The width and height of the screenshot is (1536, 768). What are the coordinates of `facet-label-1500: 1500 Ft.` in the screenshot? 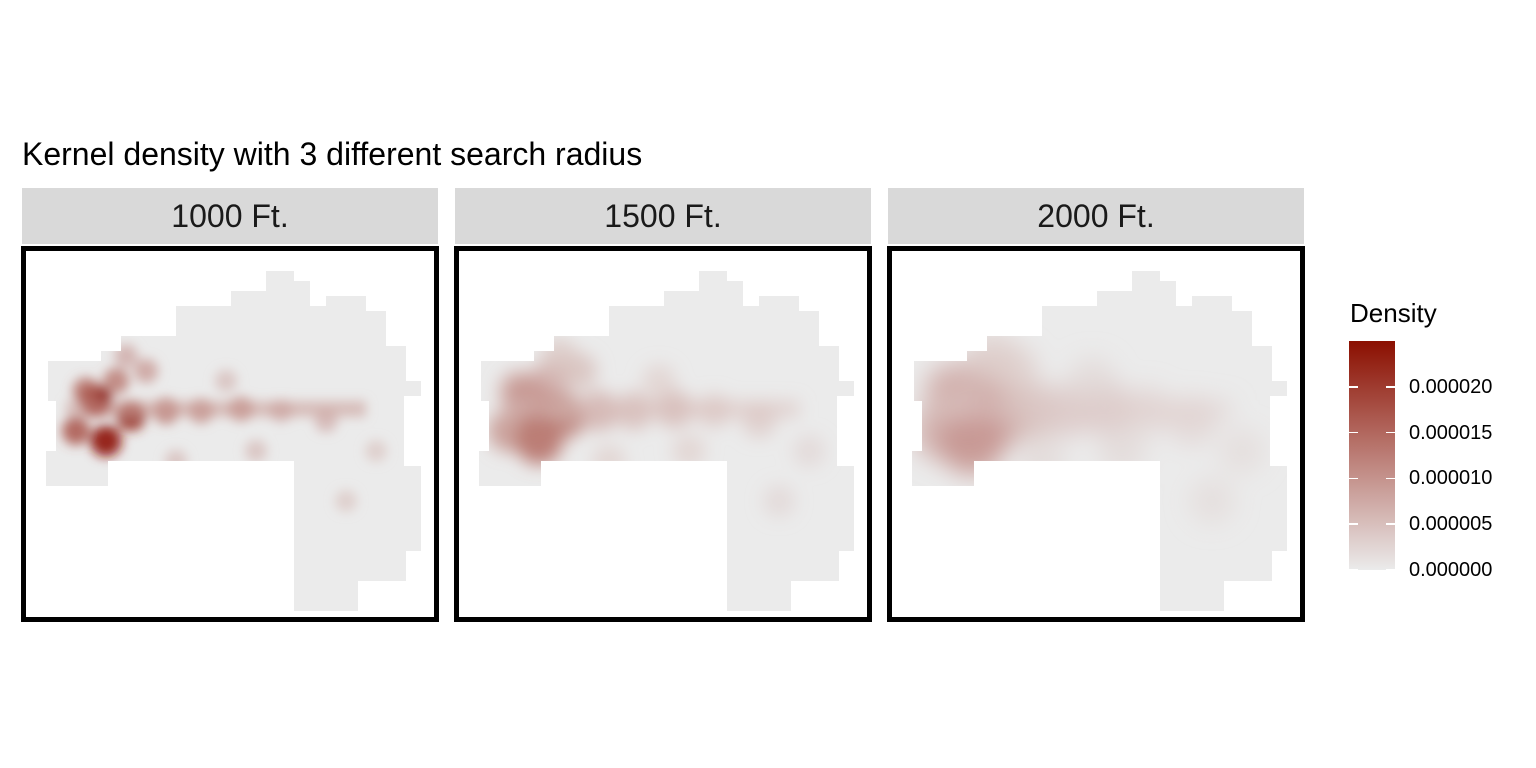 It's located at (663, 215).